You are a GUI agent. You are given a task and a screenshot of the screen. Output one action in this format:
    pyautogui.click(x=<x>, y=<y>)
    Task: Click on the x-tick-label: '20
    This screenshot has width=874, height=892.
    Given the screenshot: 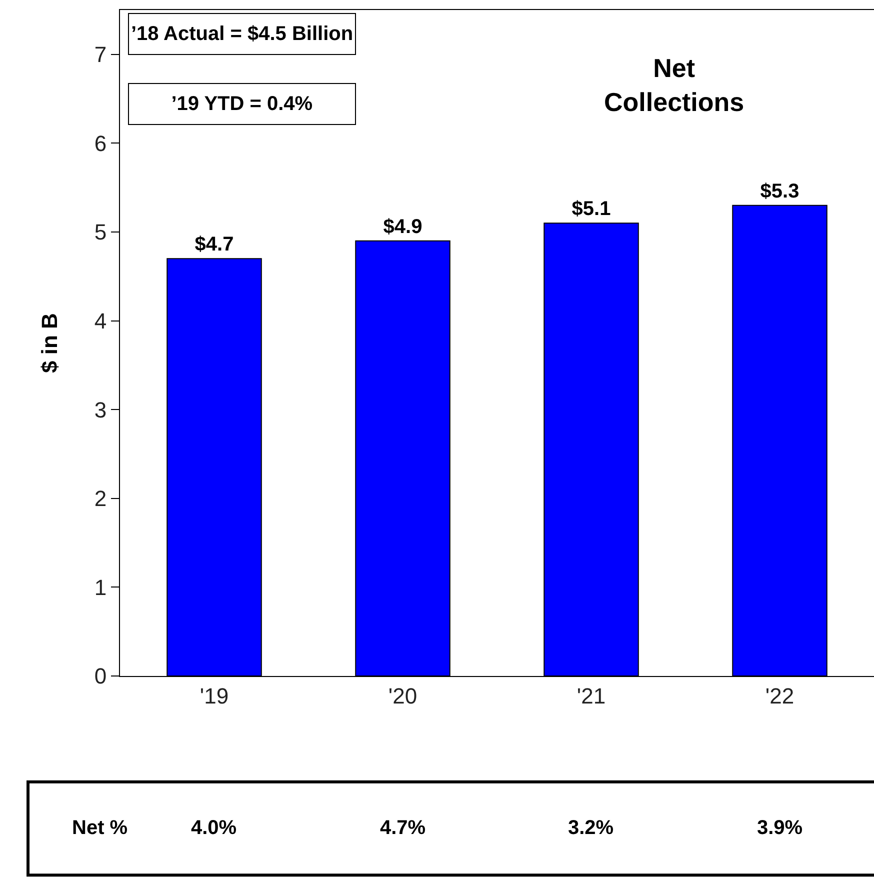 What is the action you would take?
    pyautogui.click(x=403, y=695)
    